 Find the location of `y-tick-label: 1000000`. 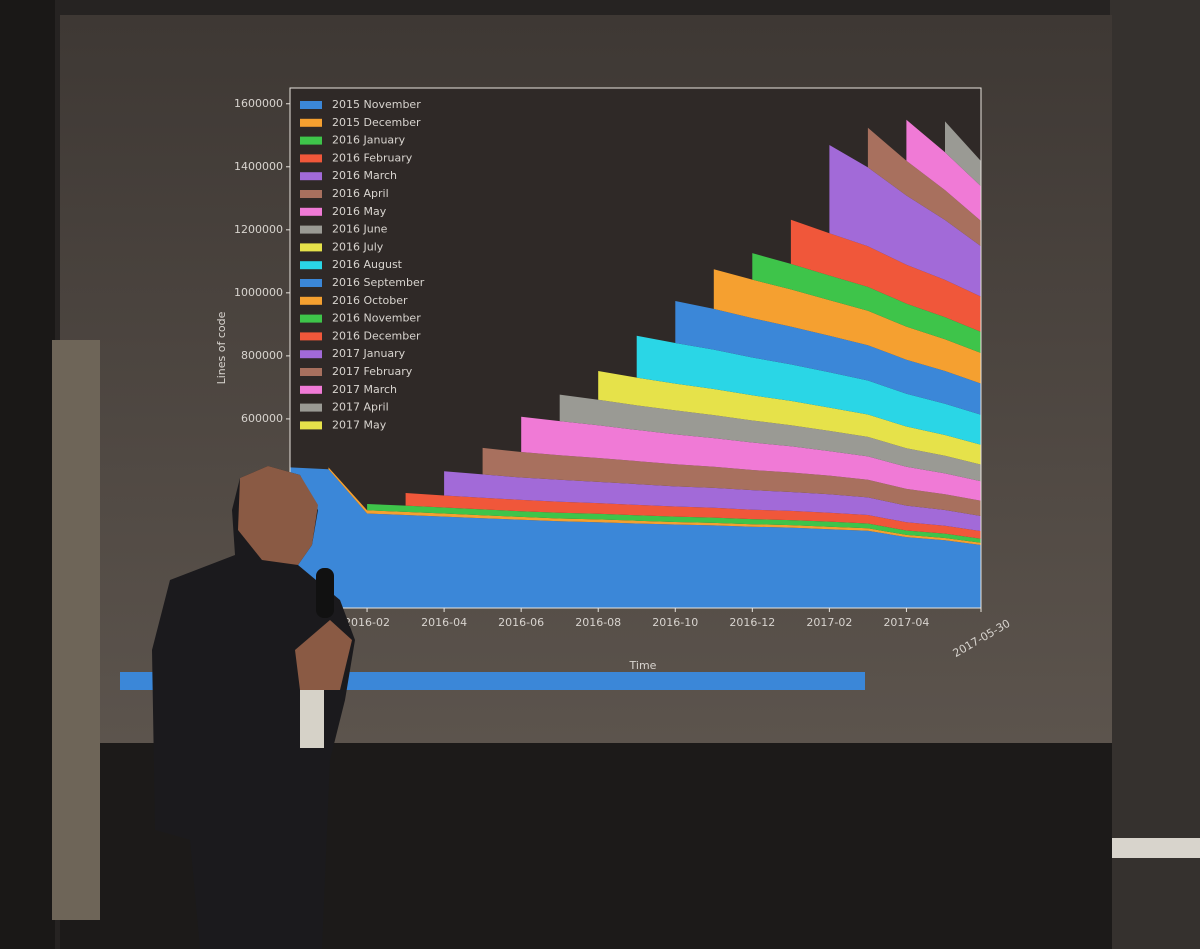

y-tick-label: 1000000 is located at coordinates (258, 292).